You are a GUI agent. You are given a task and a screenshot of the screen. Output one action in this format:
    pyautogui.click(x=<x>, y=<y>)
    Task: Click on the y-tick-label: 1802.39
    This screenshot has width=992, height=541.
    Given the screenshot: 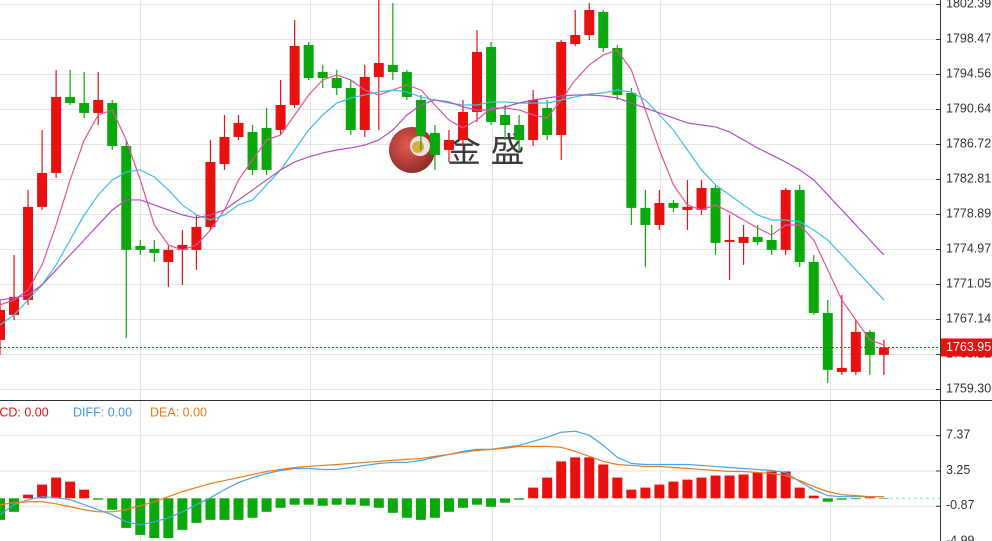 What is the action you would take?
    pyautogui.click(x=968, y=5)
    